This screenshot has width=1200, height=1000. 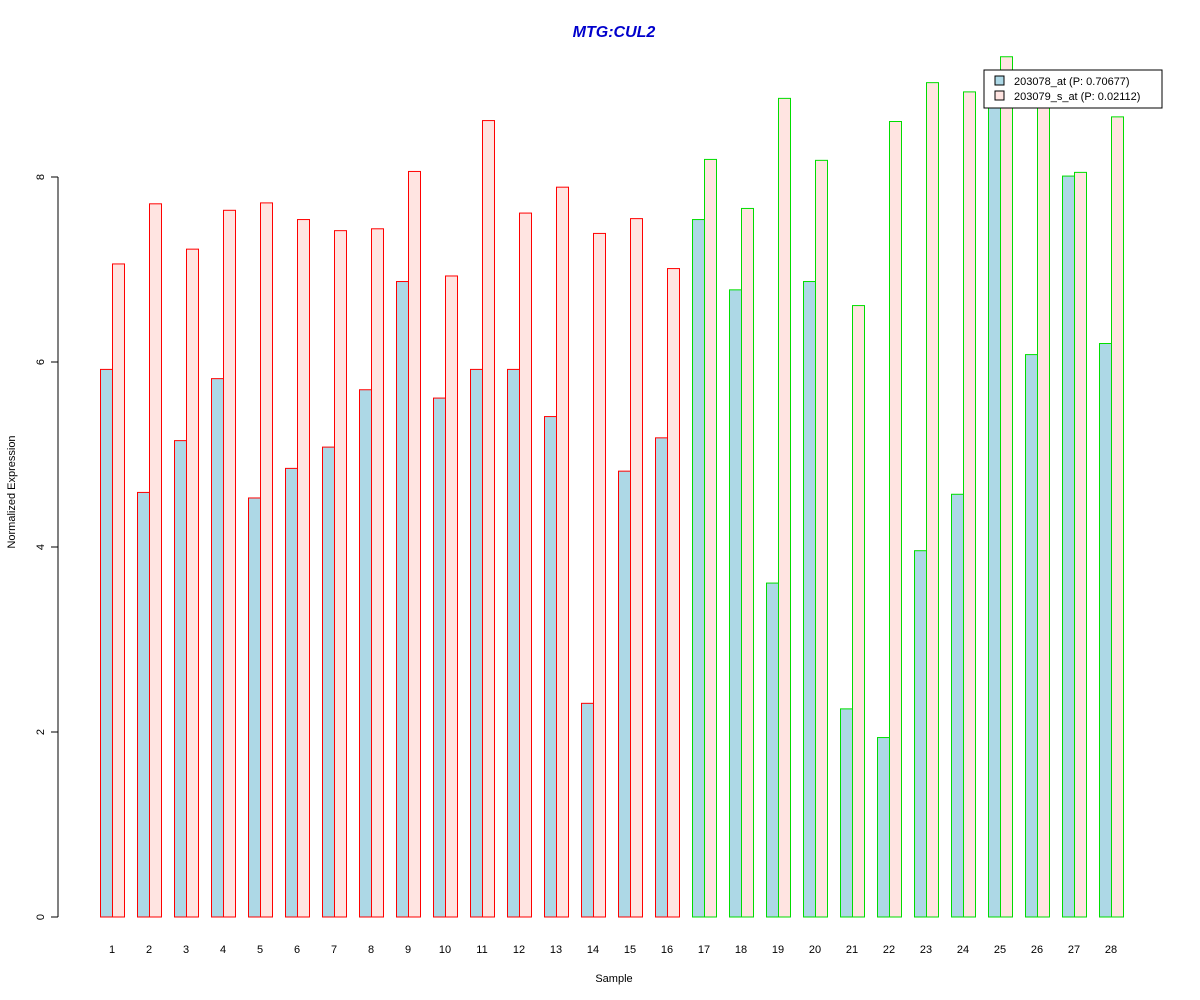 I want to click on y-axis-label: Normalized Expression, so click(x=12, y=491).